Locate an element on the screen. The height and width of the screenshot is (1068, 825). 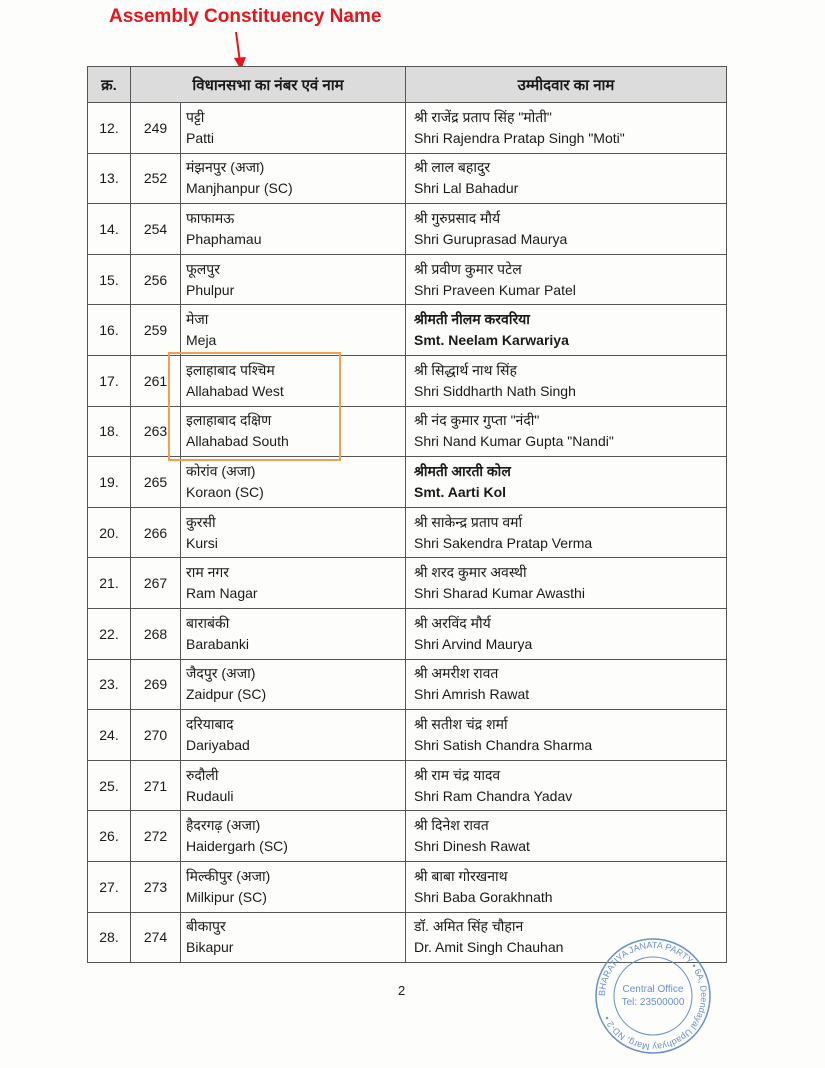
candidate-name-english: Shri Baba Gorakhnath is located at coordinates (483, 896).